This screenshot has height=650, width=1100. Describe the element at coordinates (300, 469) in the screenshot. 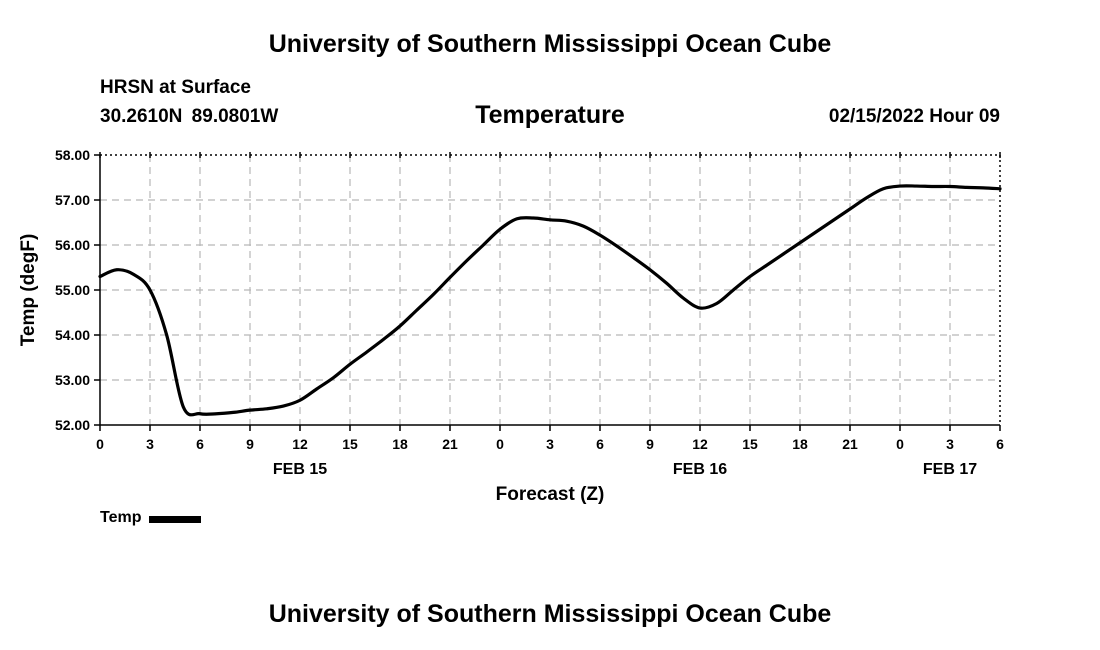

I see `date-label: FEB 15` at that location.